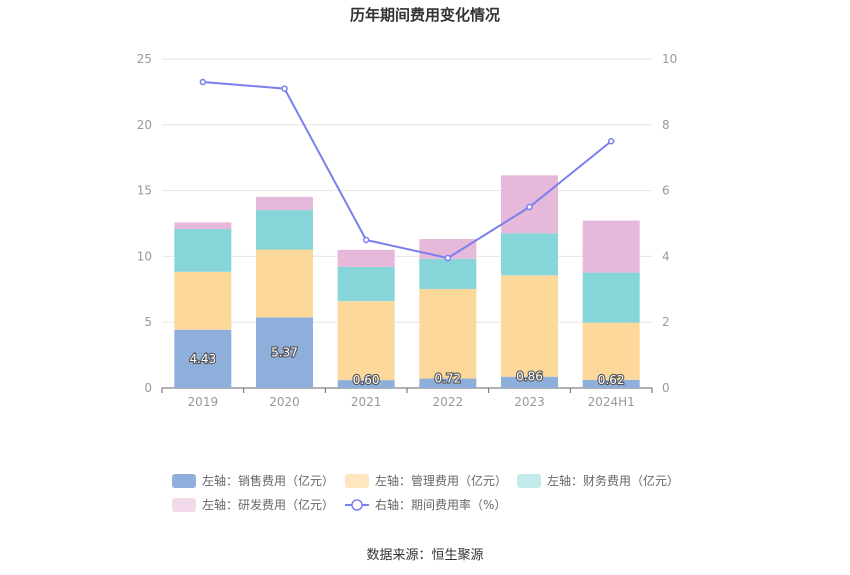 This screenshot has height=575, width=850. Describe the element at coordinates (448, 402) in the screenshot. I see `x-axis-label: 2022` at that location.